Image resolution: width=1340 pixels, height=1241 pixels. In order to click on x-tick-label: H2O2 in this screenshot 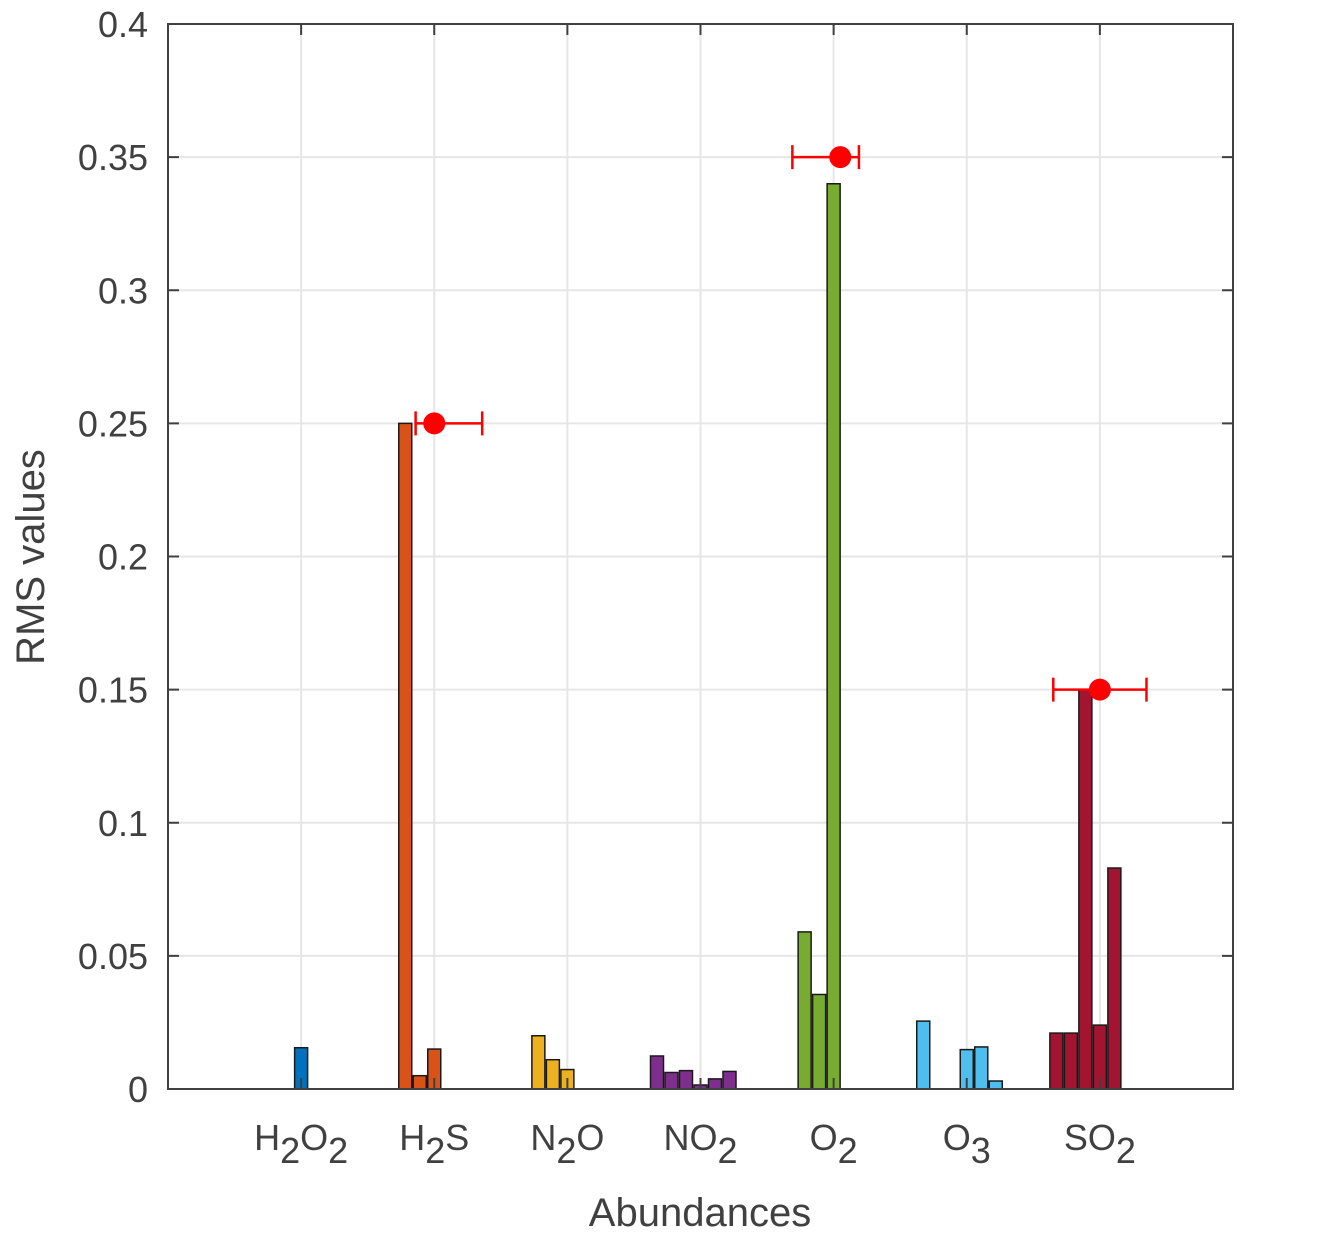, I will do `click(301, 1144)`.